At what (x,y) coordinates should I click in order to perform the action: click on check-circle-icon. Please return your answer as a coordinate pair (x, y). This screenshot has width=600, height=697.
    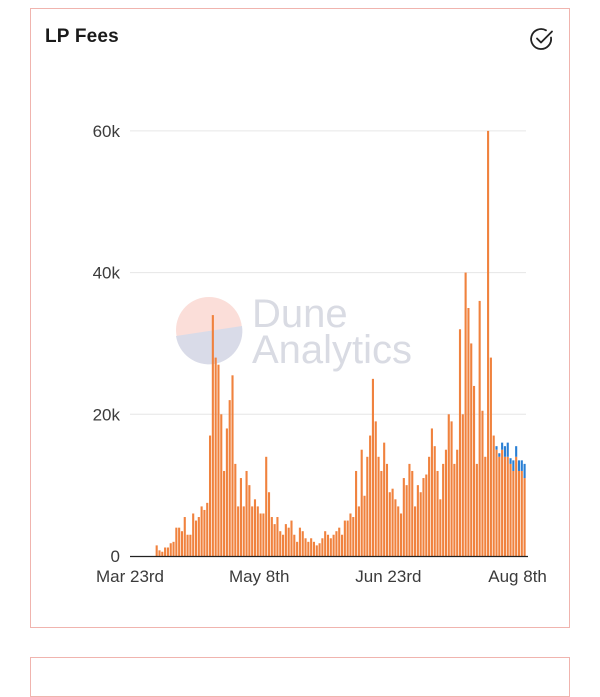
    Looking at the image, I should click on (542, 39).